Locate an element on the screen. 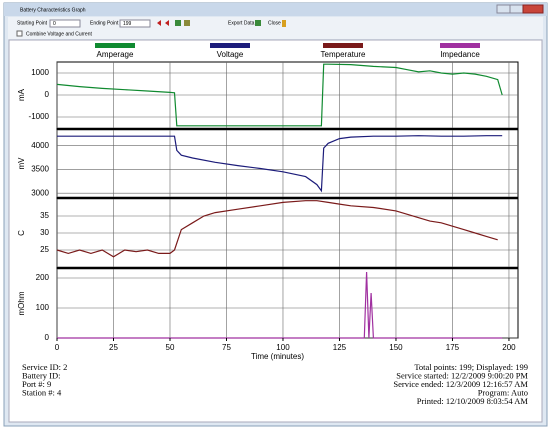 The height and width of the screenshot is (429, 551). maximize-button is located at coordinates (516, 9).